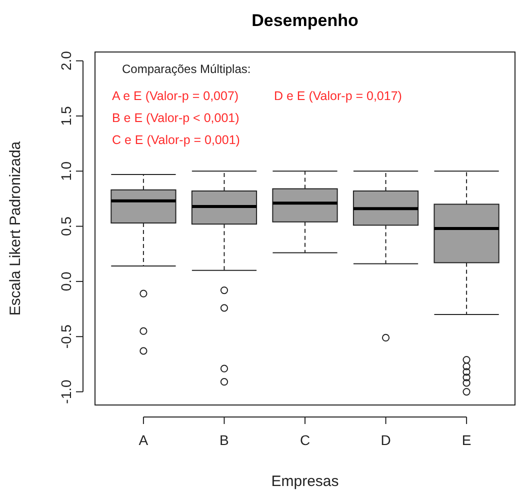  I want to click on x-tick-label: C, so click(305, 440).